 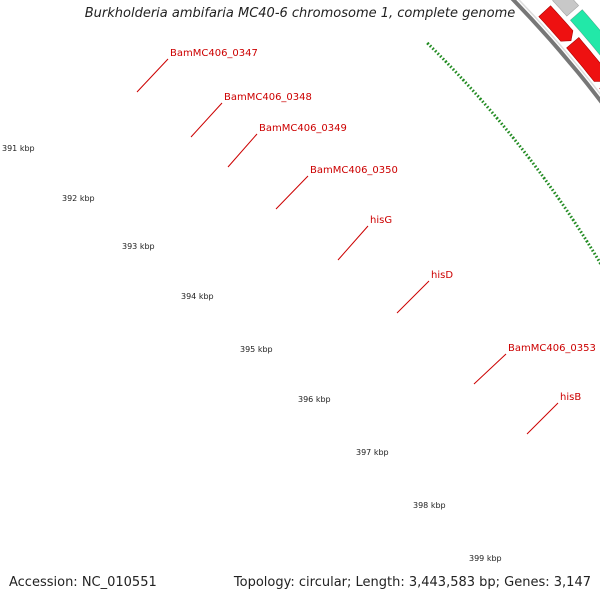 I want to click on backbone-line, so click(x=555, y=52).